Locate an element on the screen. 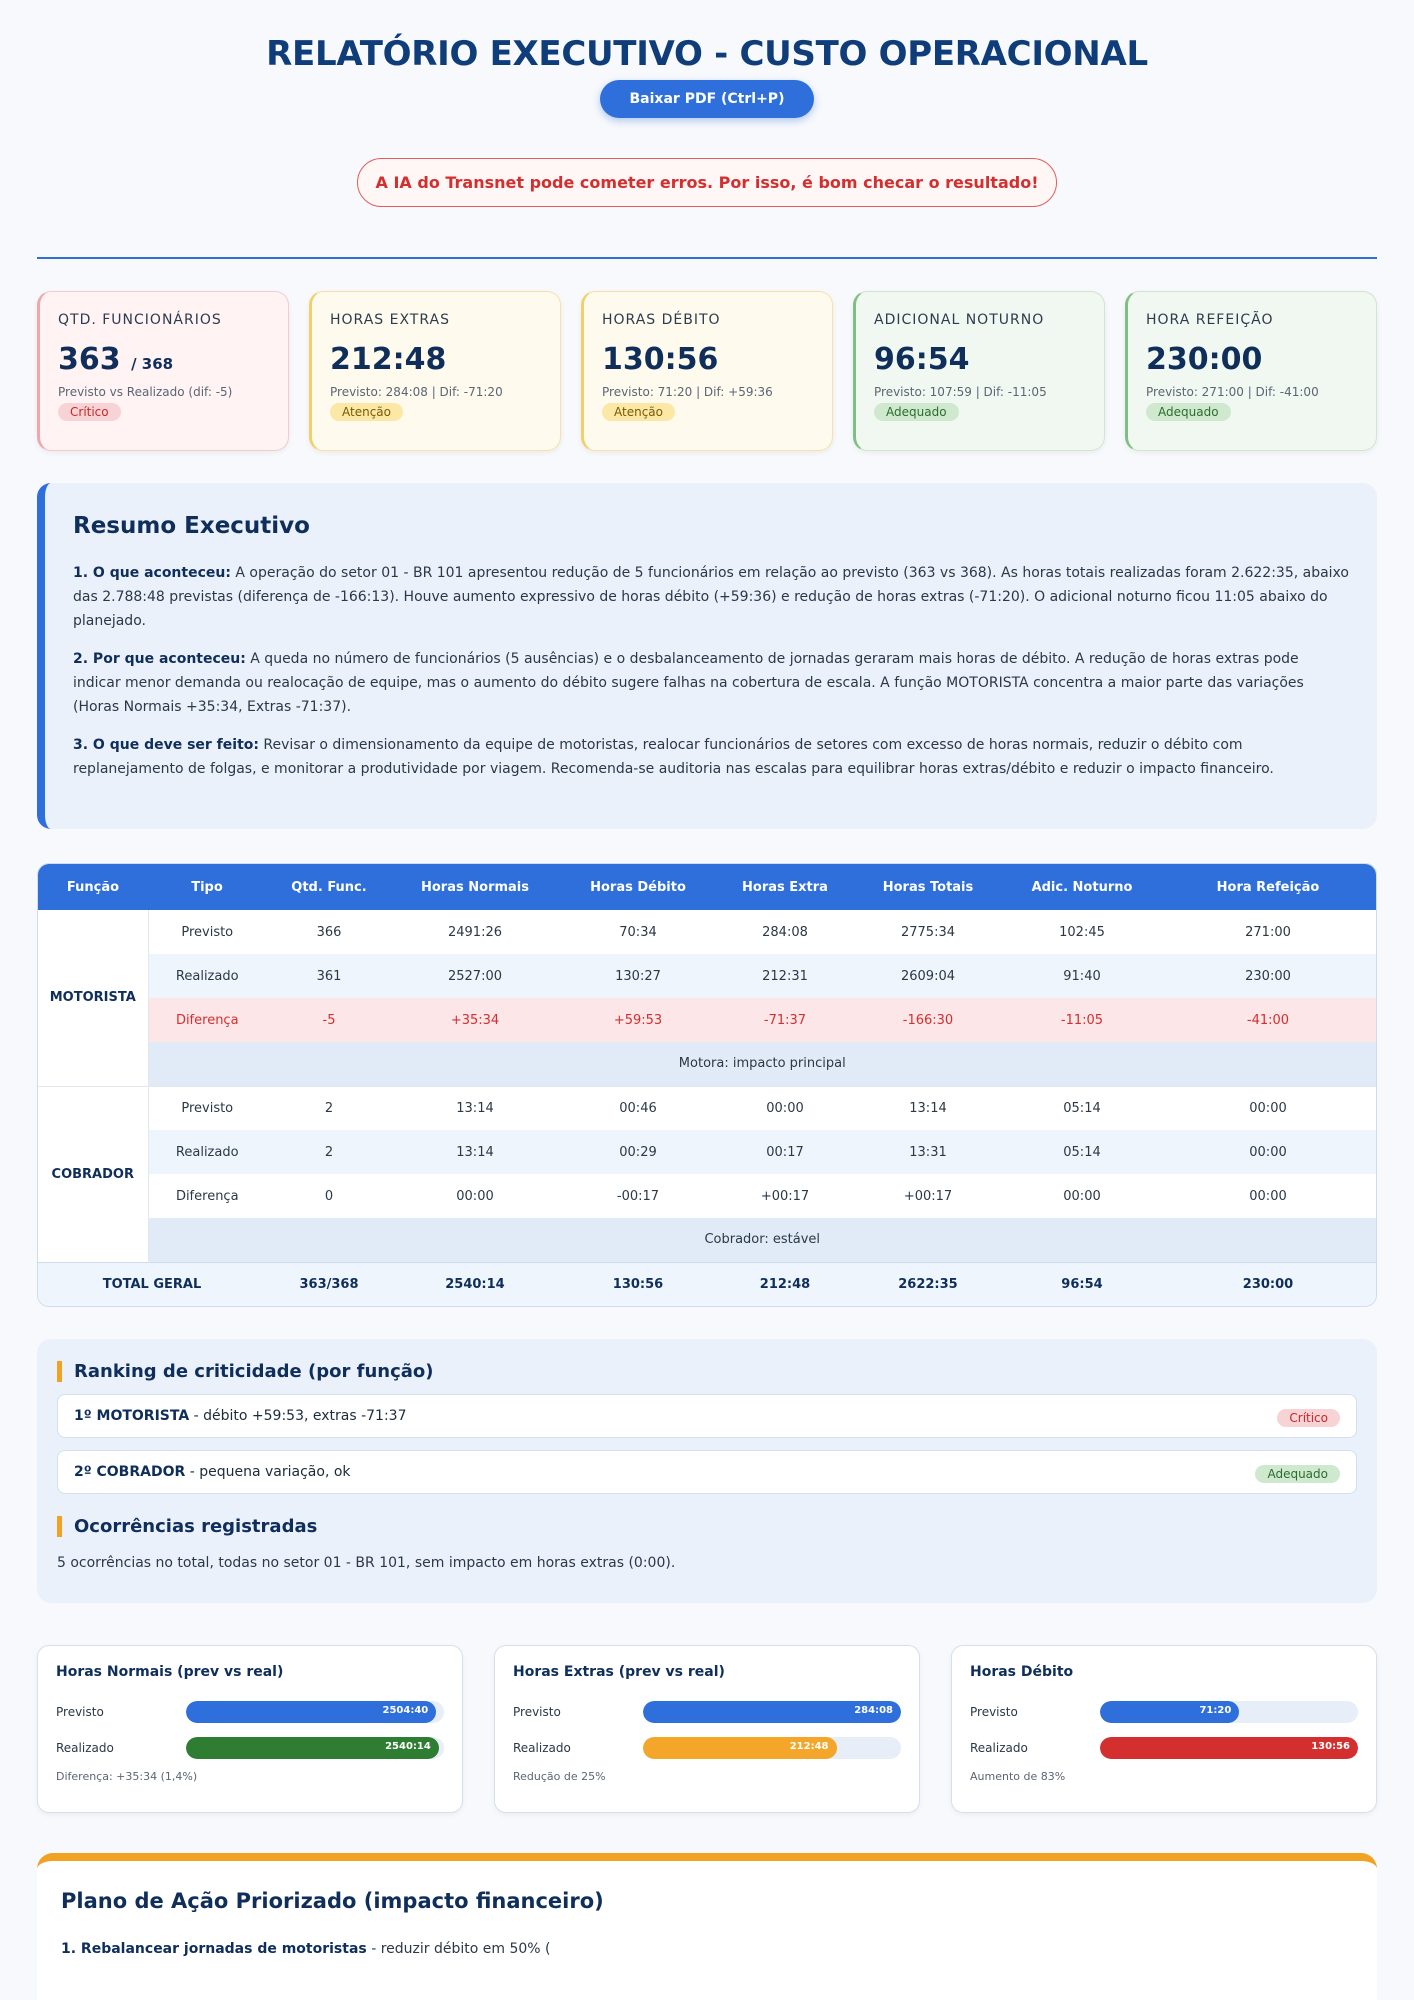  table-row-note: Cobrador: estável is located at coordinates (707, 1240).